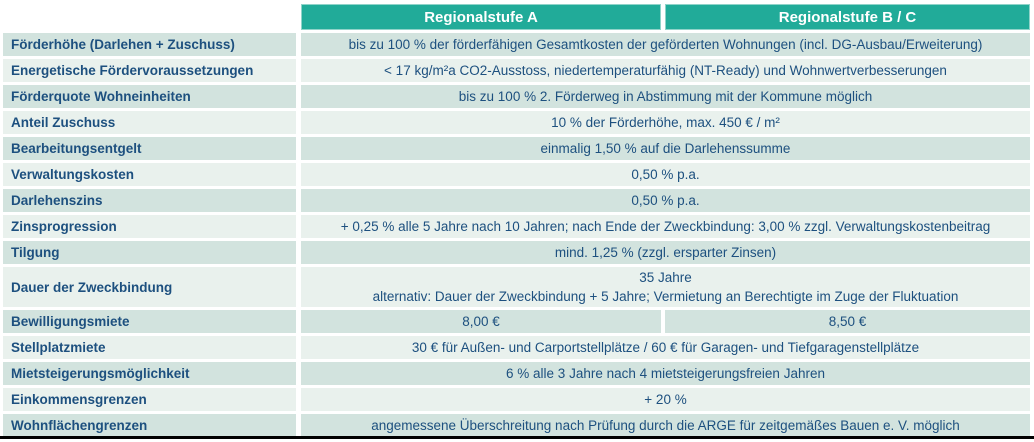 This screenshot has width=1034, height=442. What do you see at coordinates (152, 17) in the screenshot?
I see `header-spacer` at bounding box center [152, 17].